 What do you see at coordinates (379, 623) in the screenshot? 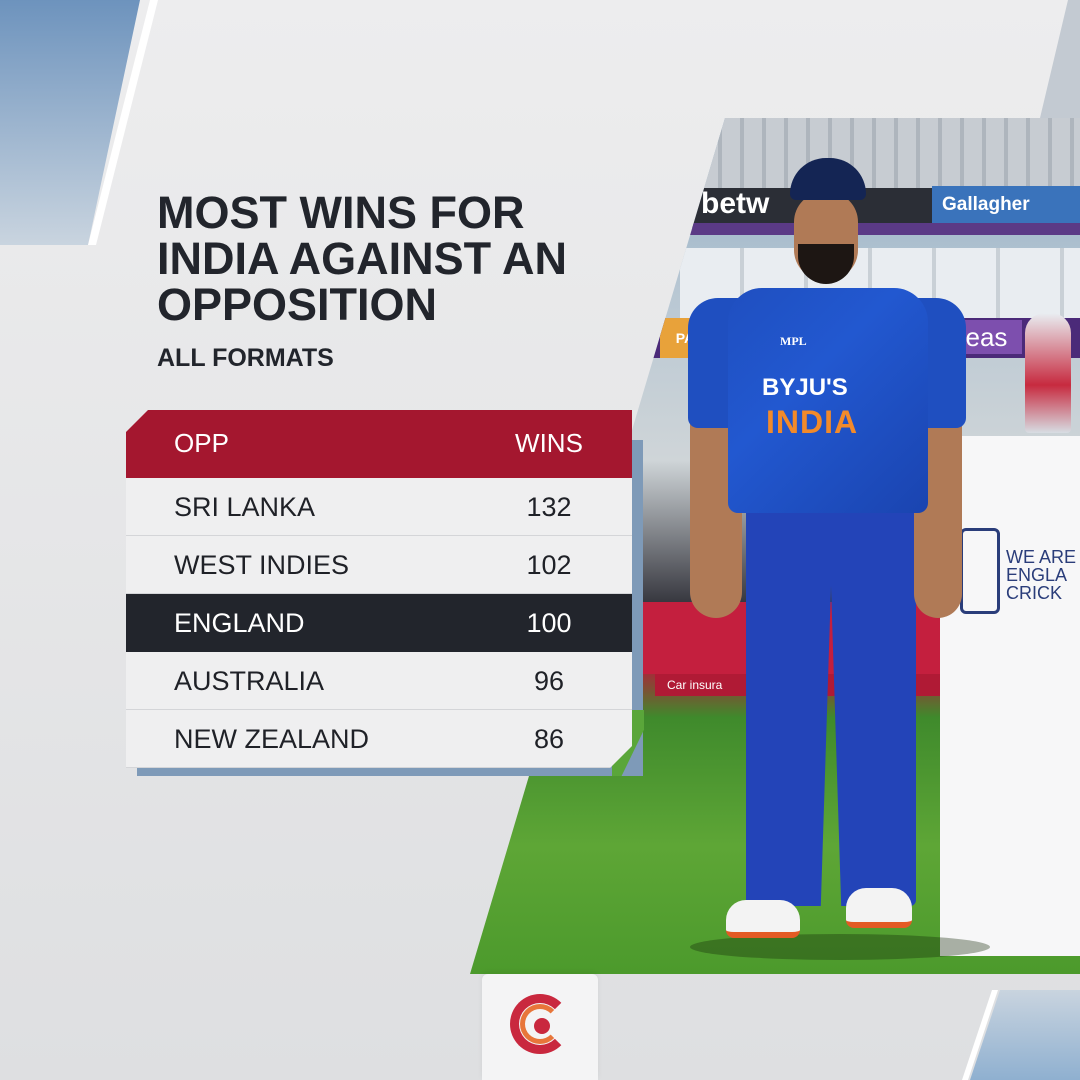
I see `table-row-highlighted: ENGLAND 100` at bounding box center [379, 623].